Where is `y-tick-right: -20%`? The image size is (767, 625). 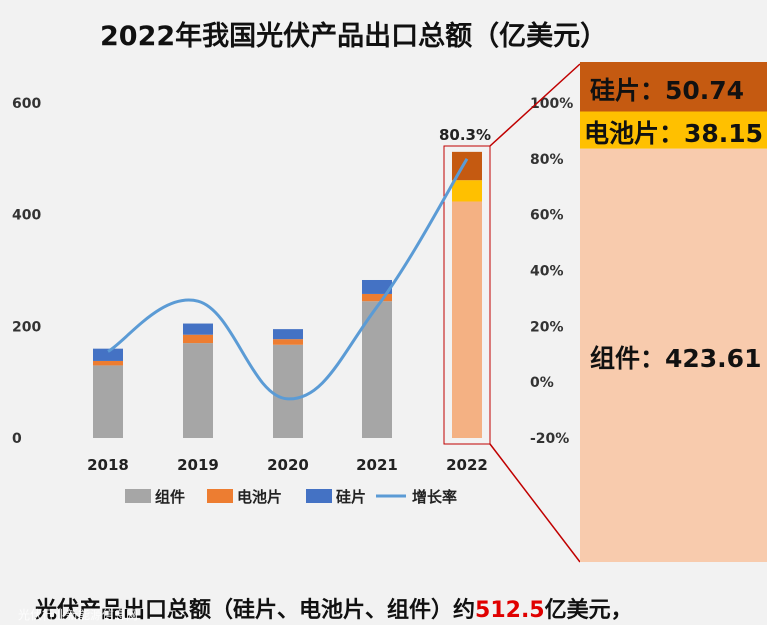
y-tick-right: -20% is located at coordinates (549, 439).